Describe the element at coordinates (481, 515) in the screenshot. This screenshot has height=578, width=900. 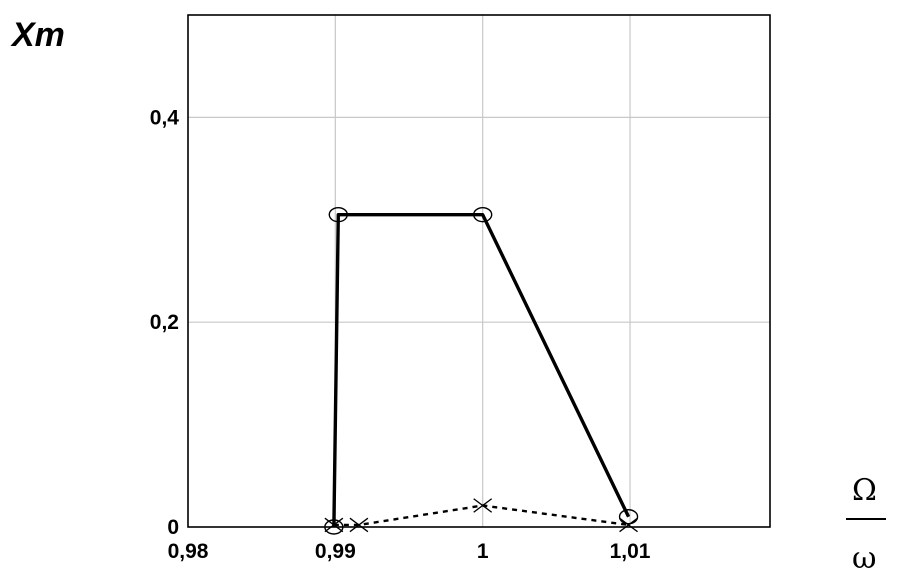
I see `series-line` at that location.